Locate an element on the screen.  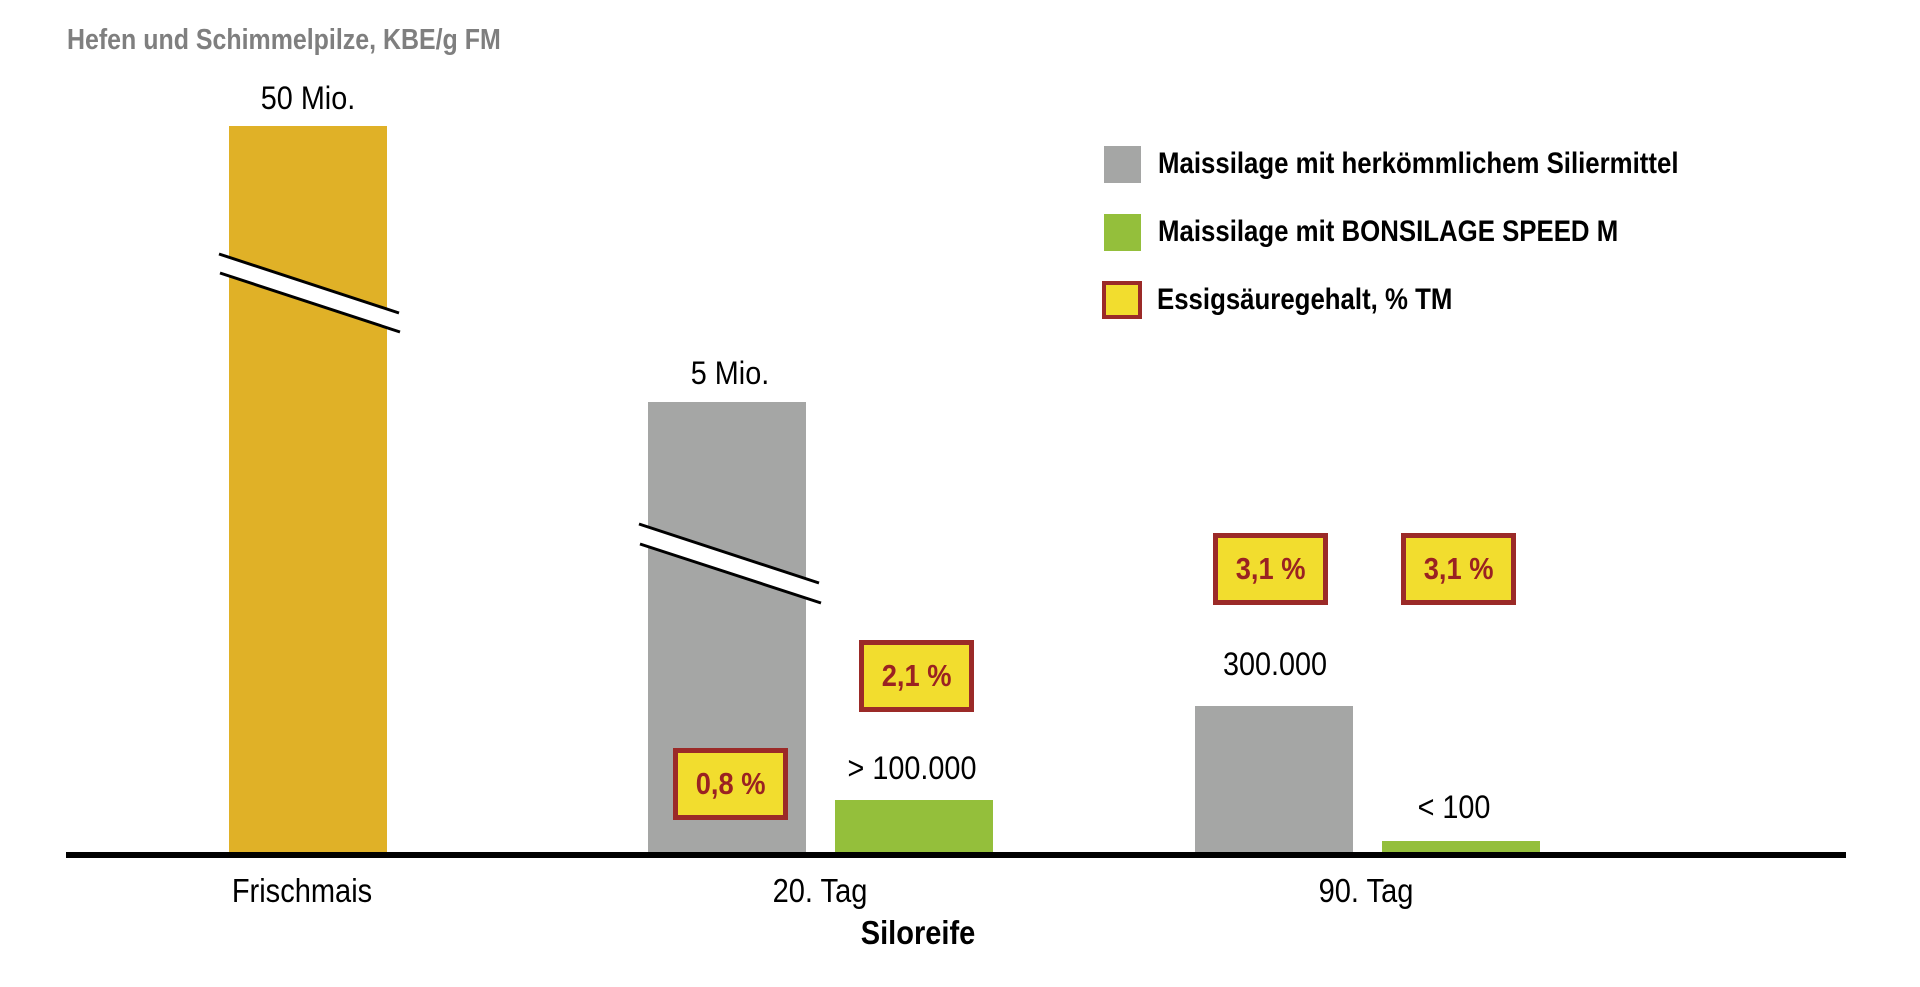
bar-label-20tag-conventional: 5 Mio. is located at coordinates (730, 373).